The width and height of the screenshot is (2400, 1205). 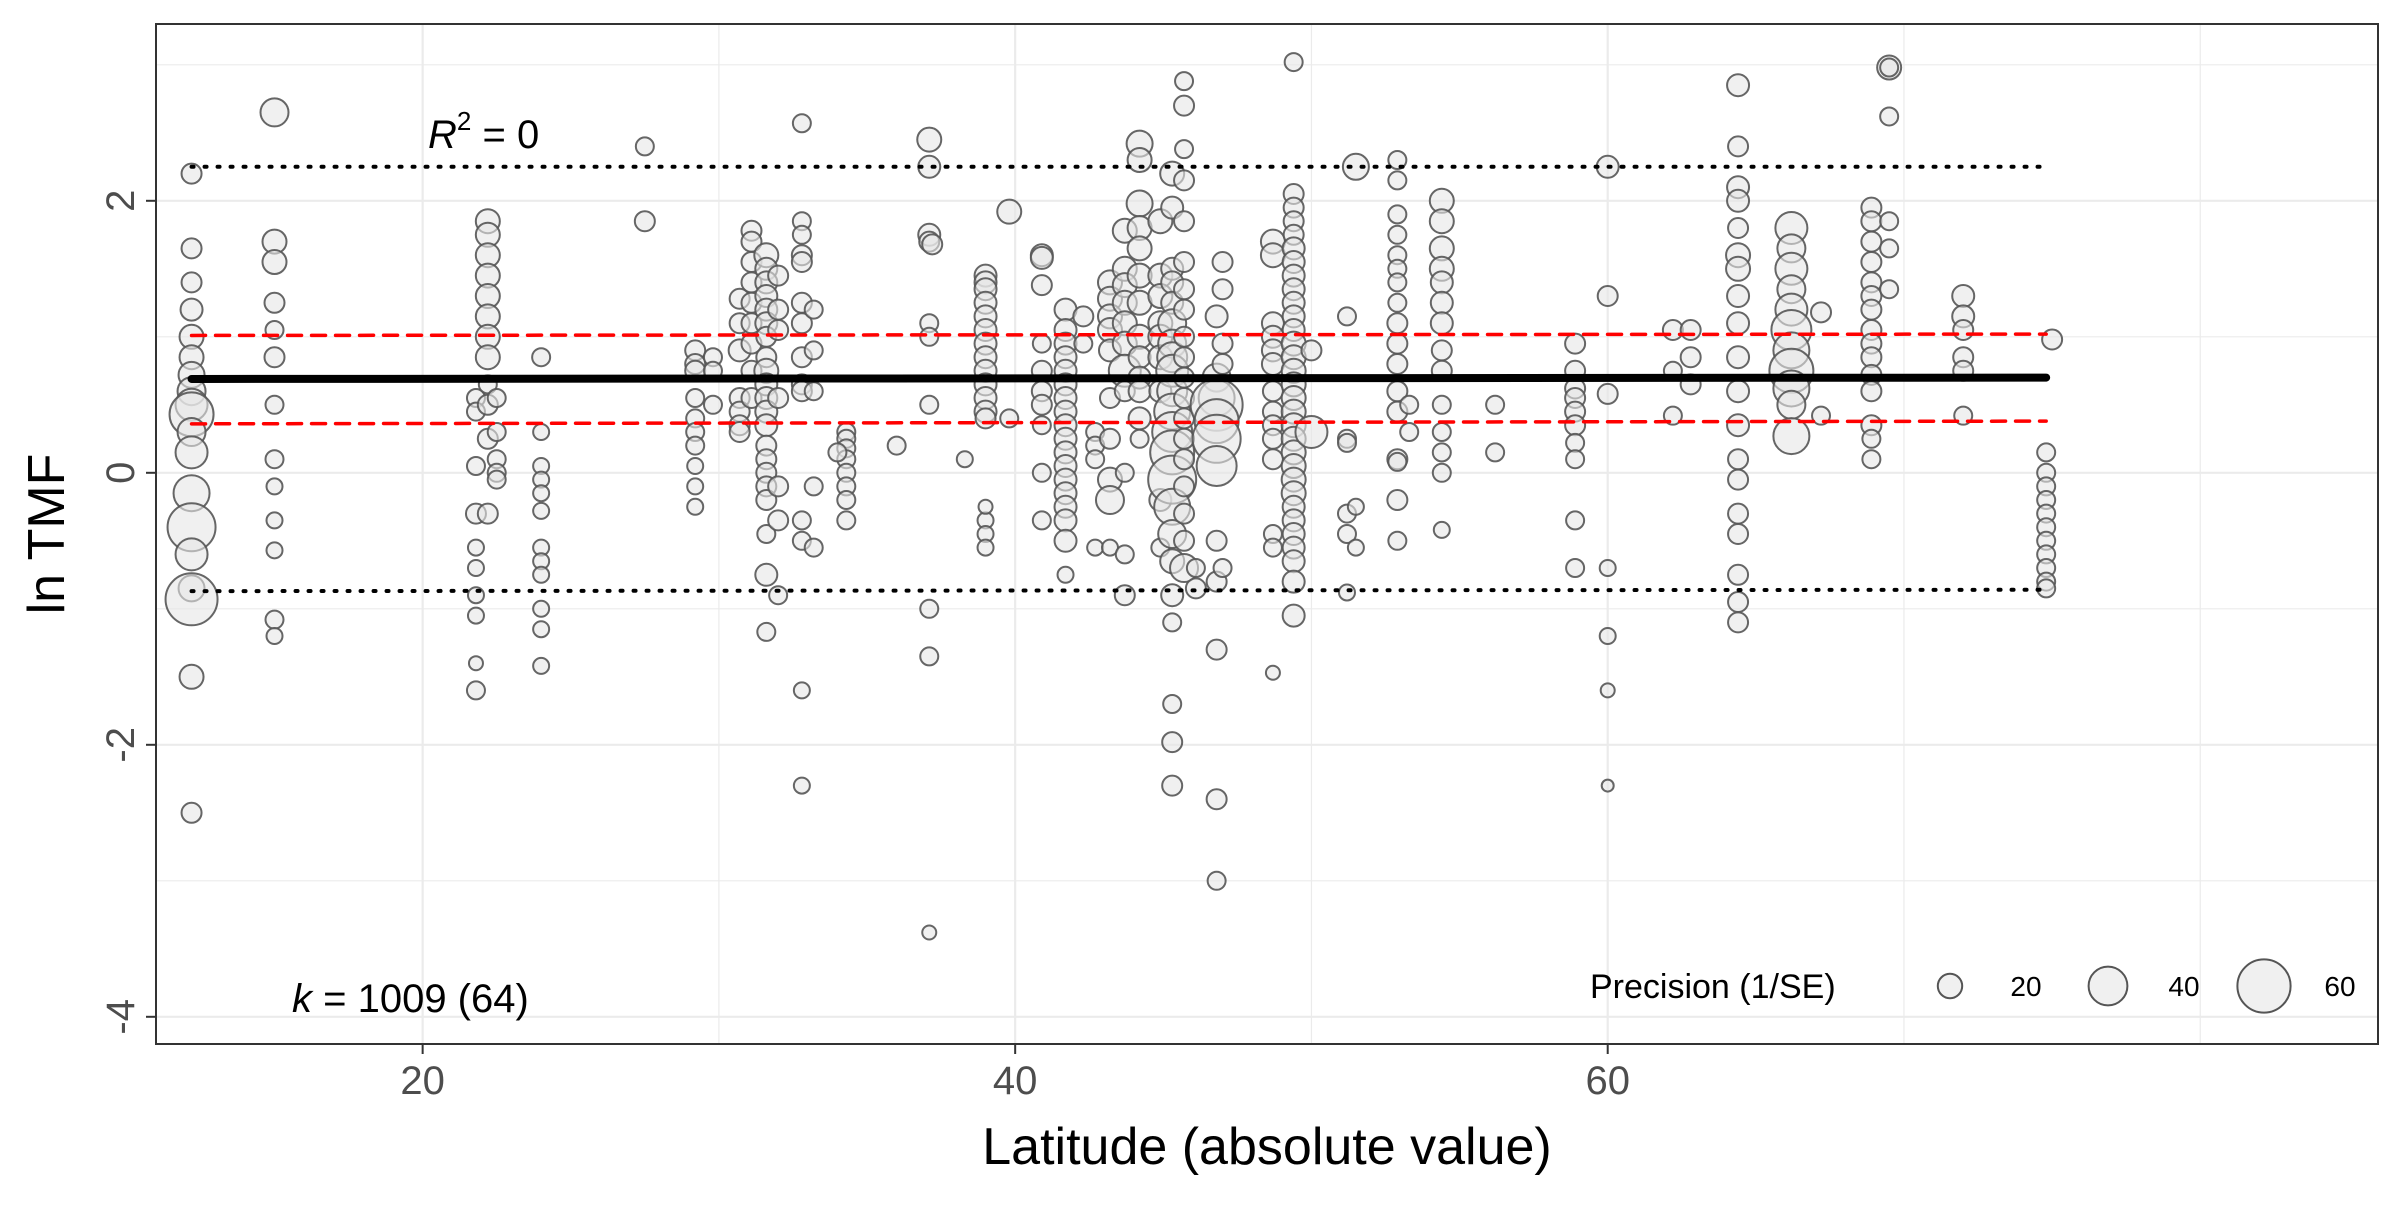 What do you see at coordinates (1118, 335) in the screenshot?
I see `confidence-interval-upper` at bounding box center [1118, 335].